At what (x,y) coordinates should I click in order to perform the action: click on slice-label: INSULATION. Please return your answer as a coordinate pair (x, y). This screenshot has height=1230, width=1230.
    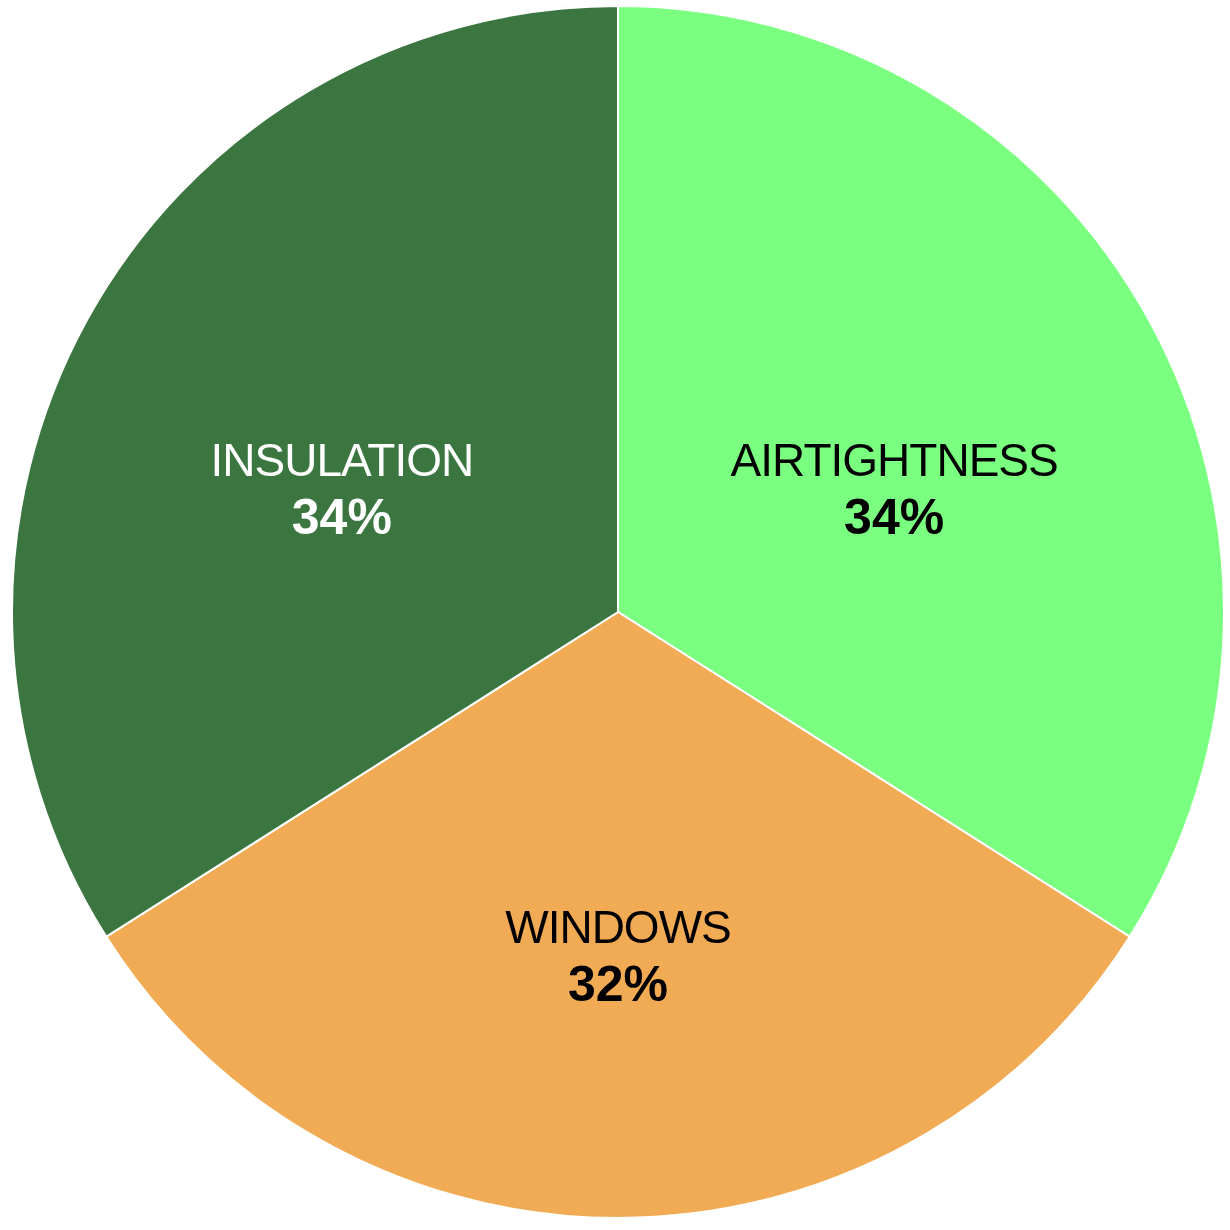
    Looking at the image, I should click on (342, 460).